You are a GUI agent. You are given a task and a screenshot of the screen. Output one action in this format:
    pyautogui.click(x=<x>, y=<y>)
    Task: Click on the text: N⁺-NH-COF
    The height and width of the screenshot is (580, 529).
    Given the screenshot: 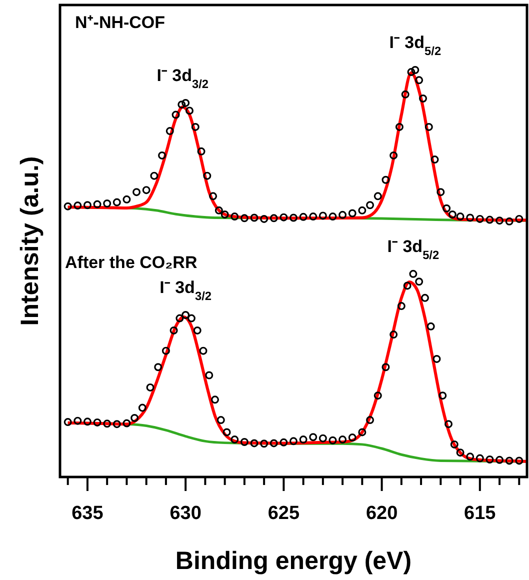 What is the action you would take?
    pyautogui.click(x=120, y=22)
    